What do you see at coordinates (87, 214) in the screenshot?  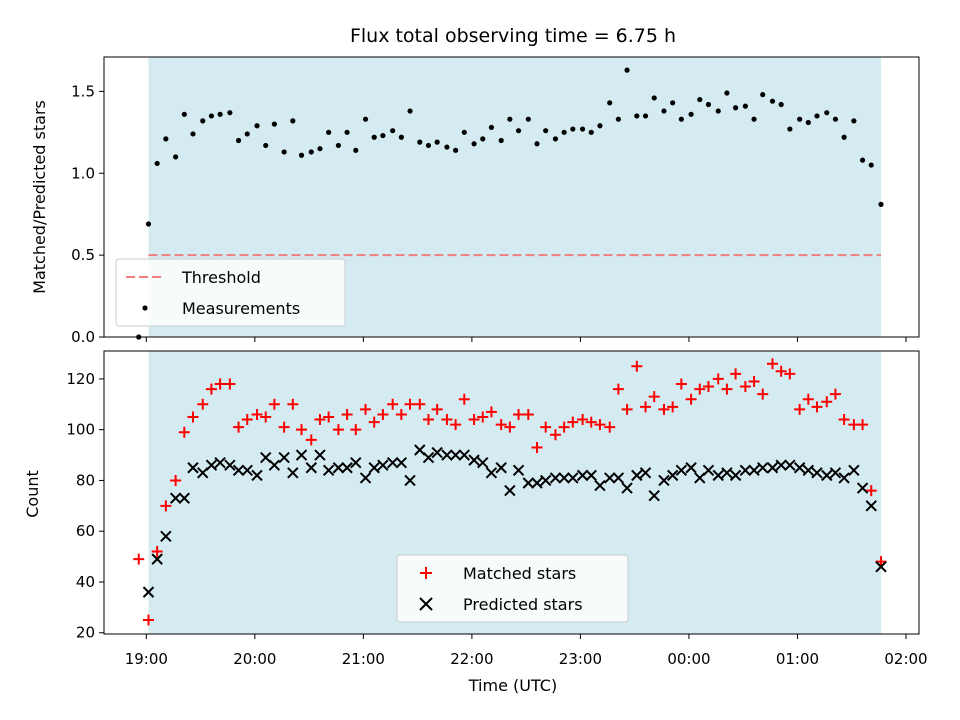 I see `top-y-ticks: 0.0 0.5 1.0 1.5` at bounding box center [87, 214].